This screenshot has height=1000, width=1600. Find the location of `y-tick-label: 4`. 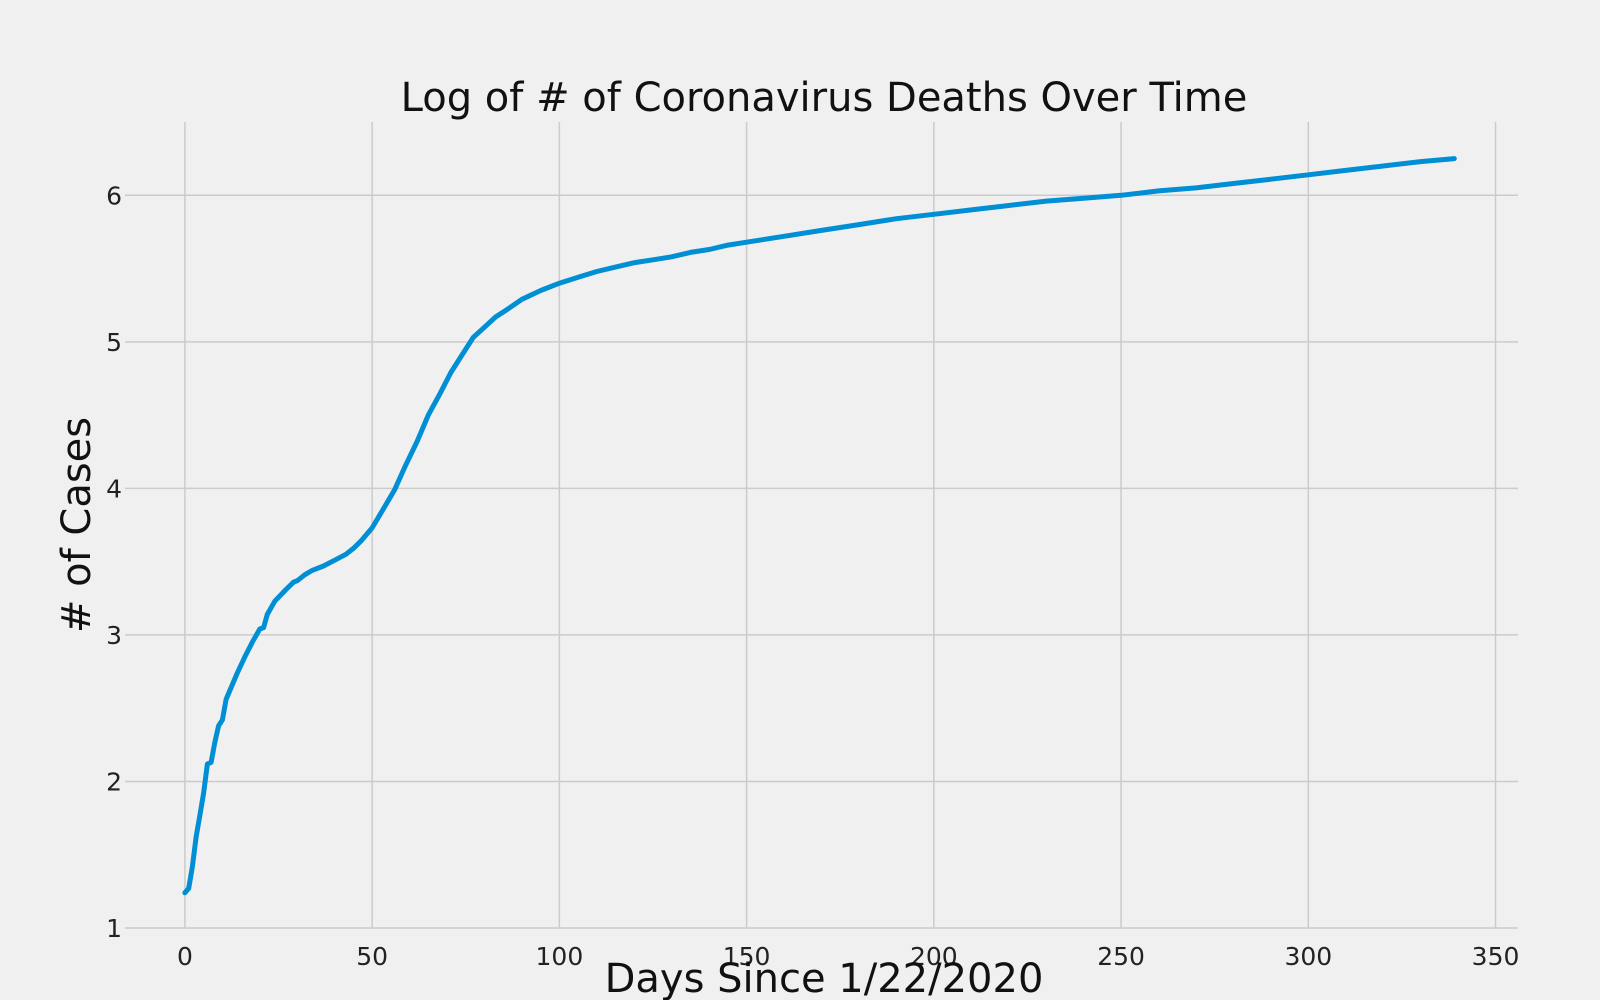

y-tick-label: 4 is located at coordinates (114, 488).